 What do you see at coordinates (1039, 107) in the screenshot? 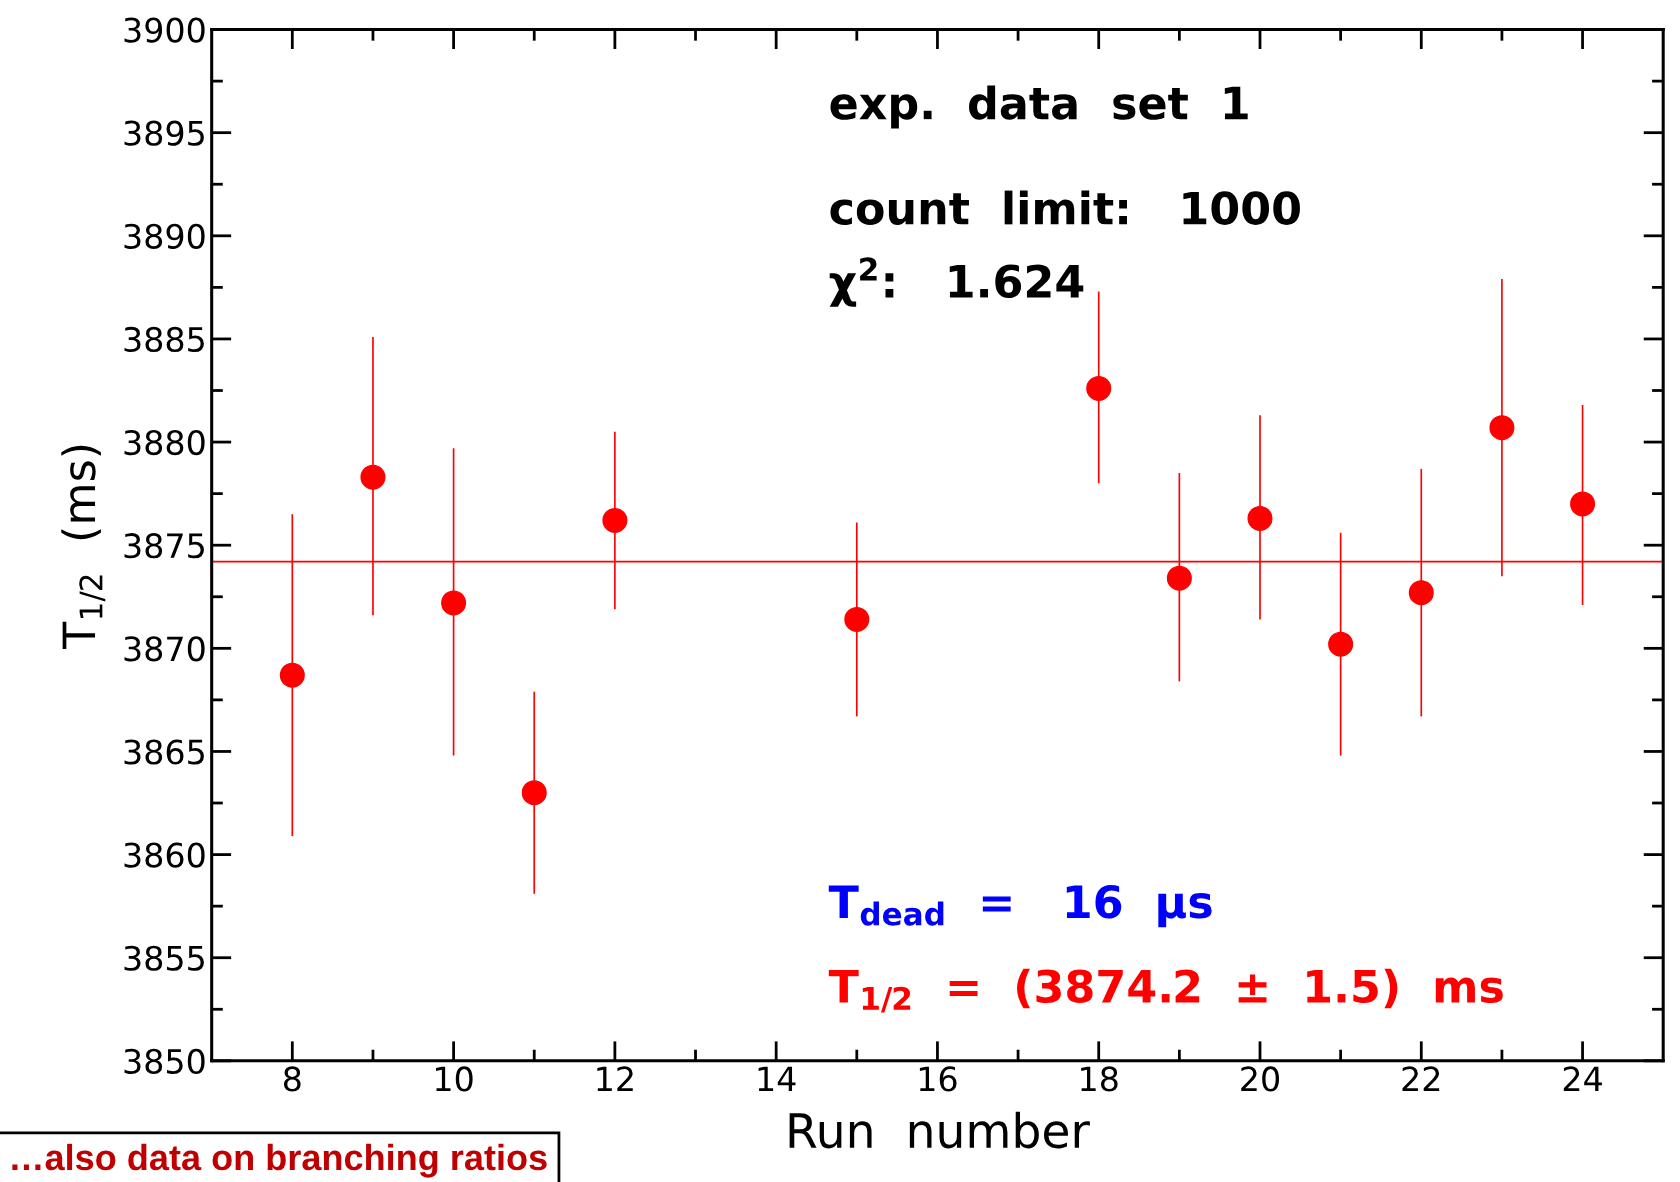
I see `annotation: exp. data set 1` at bounding box center [1039, 107].